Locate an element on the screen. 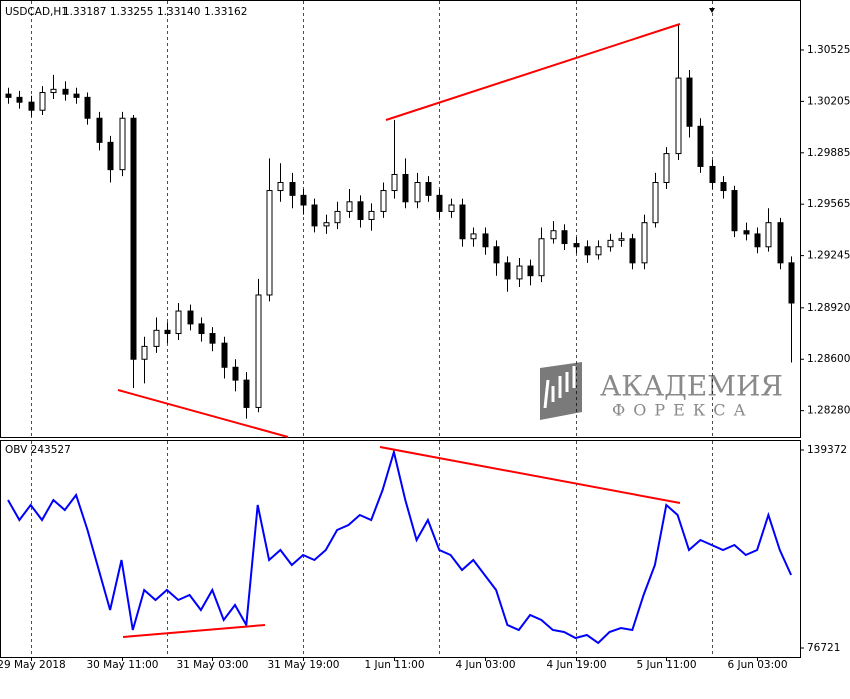 This screenshot has height=699, width=850. logo-candles is located at coordinates (559, 387).